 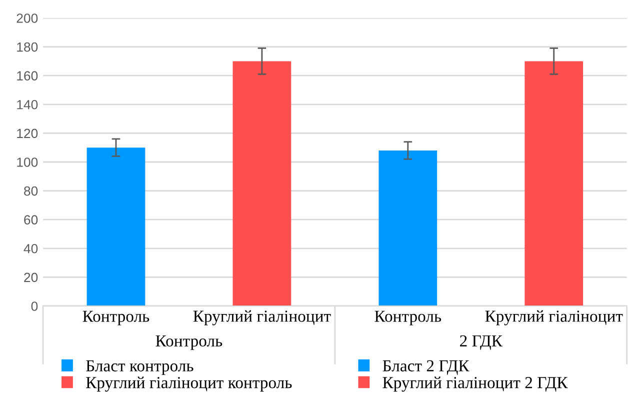 I want to click on legend-label: Бласт 2 ГДК, so click(x=426, y=367).